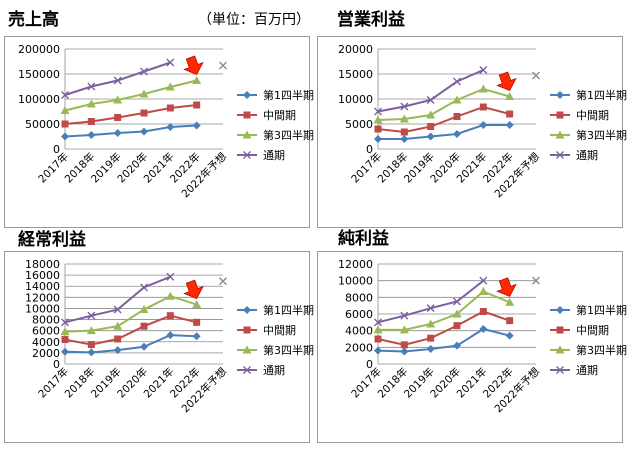 The height and width of the screenshot is (451, 640). I want to click on y-tick-label: 150000, so click(39, 74).